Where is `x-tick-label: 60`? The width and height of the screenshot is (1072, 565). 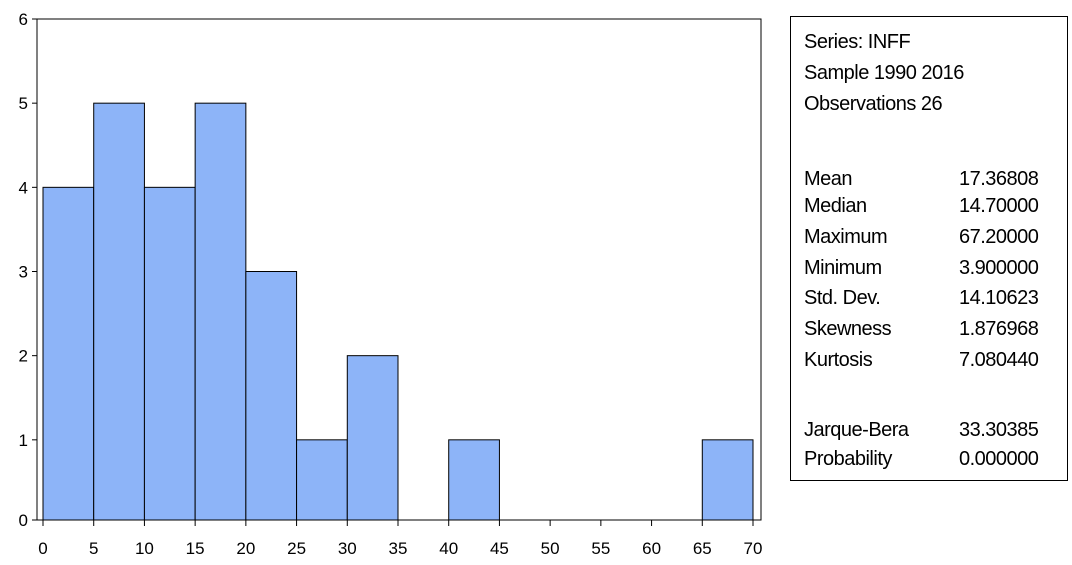 x-tick-label: 60 is located at coordinates (651, 548).